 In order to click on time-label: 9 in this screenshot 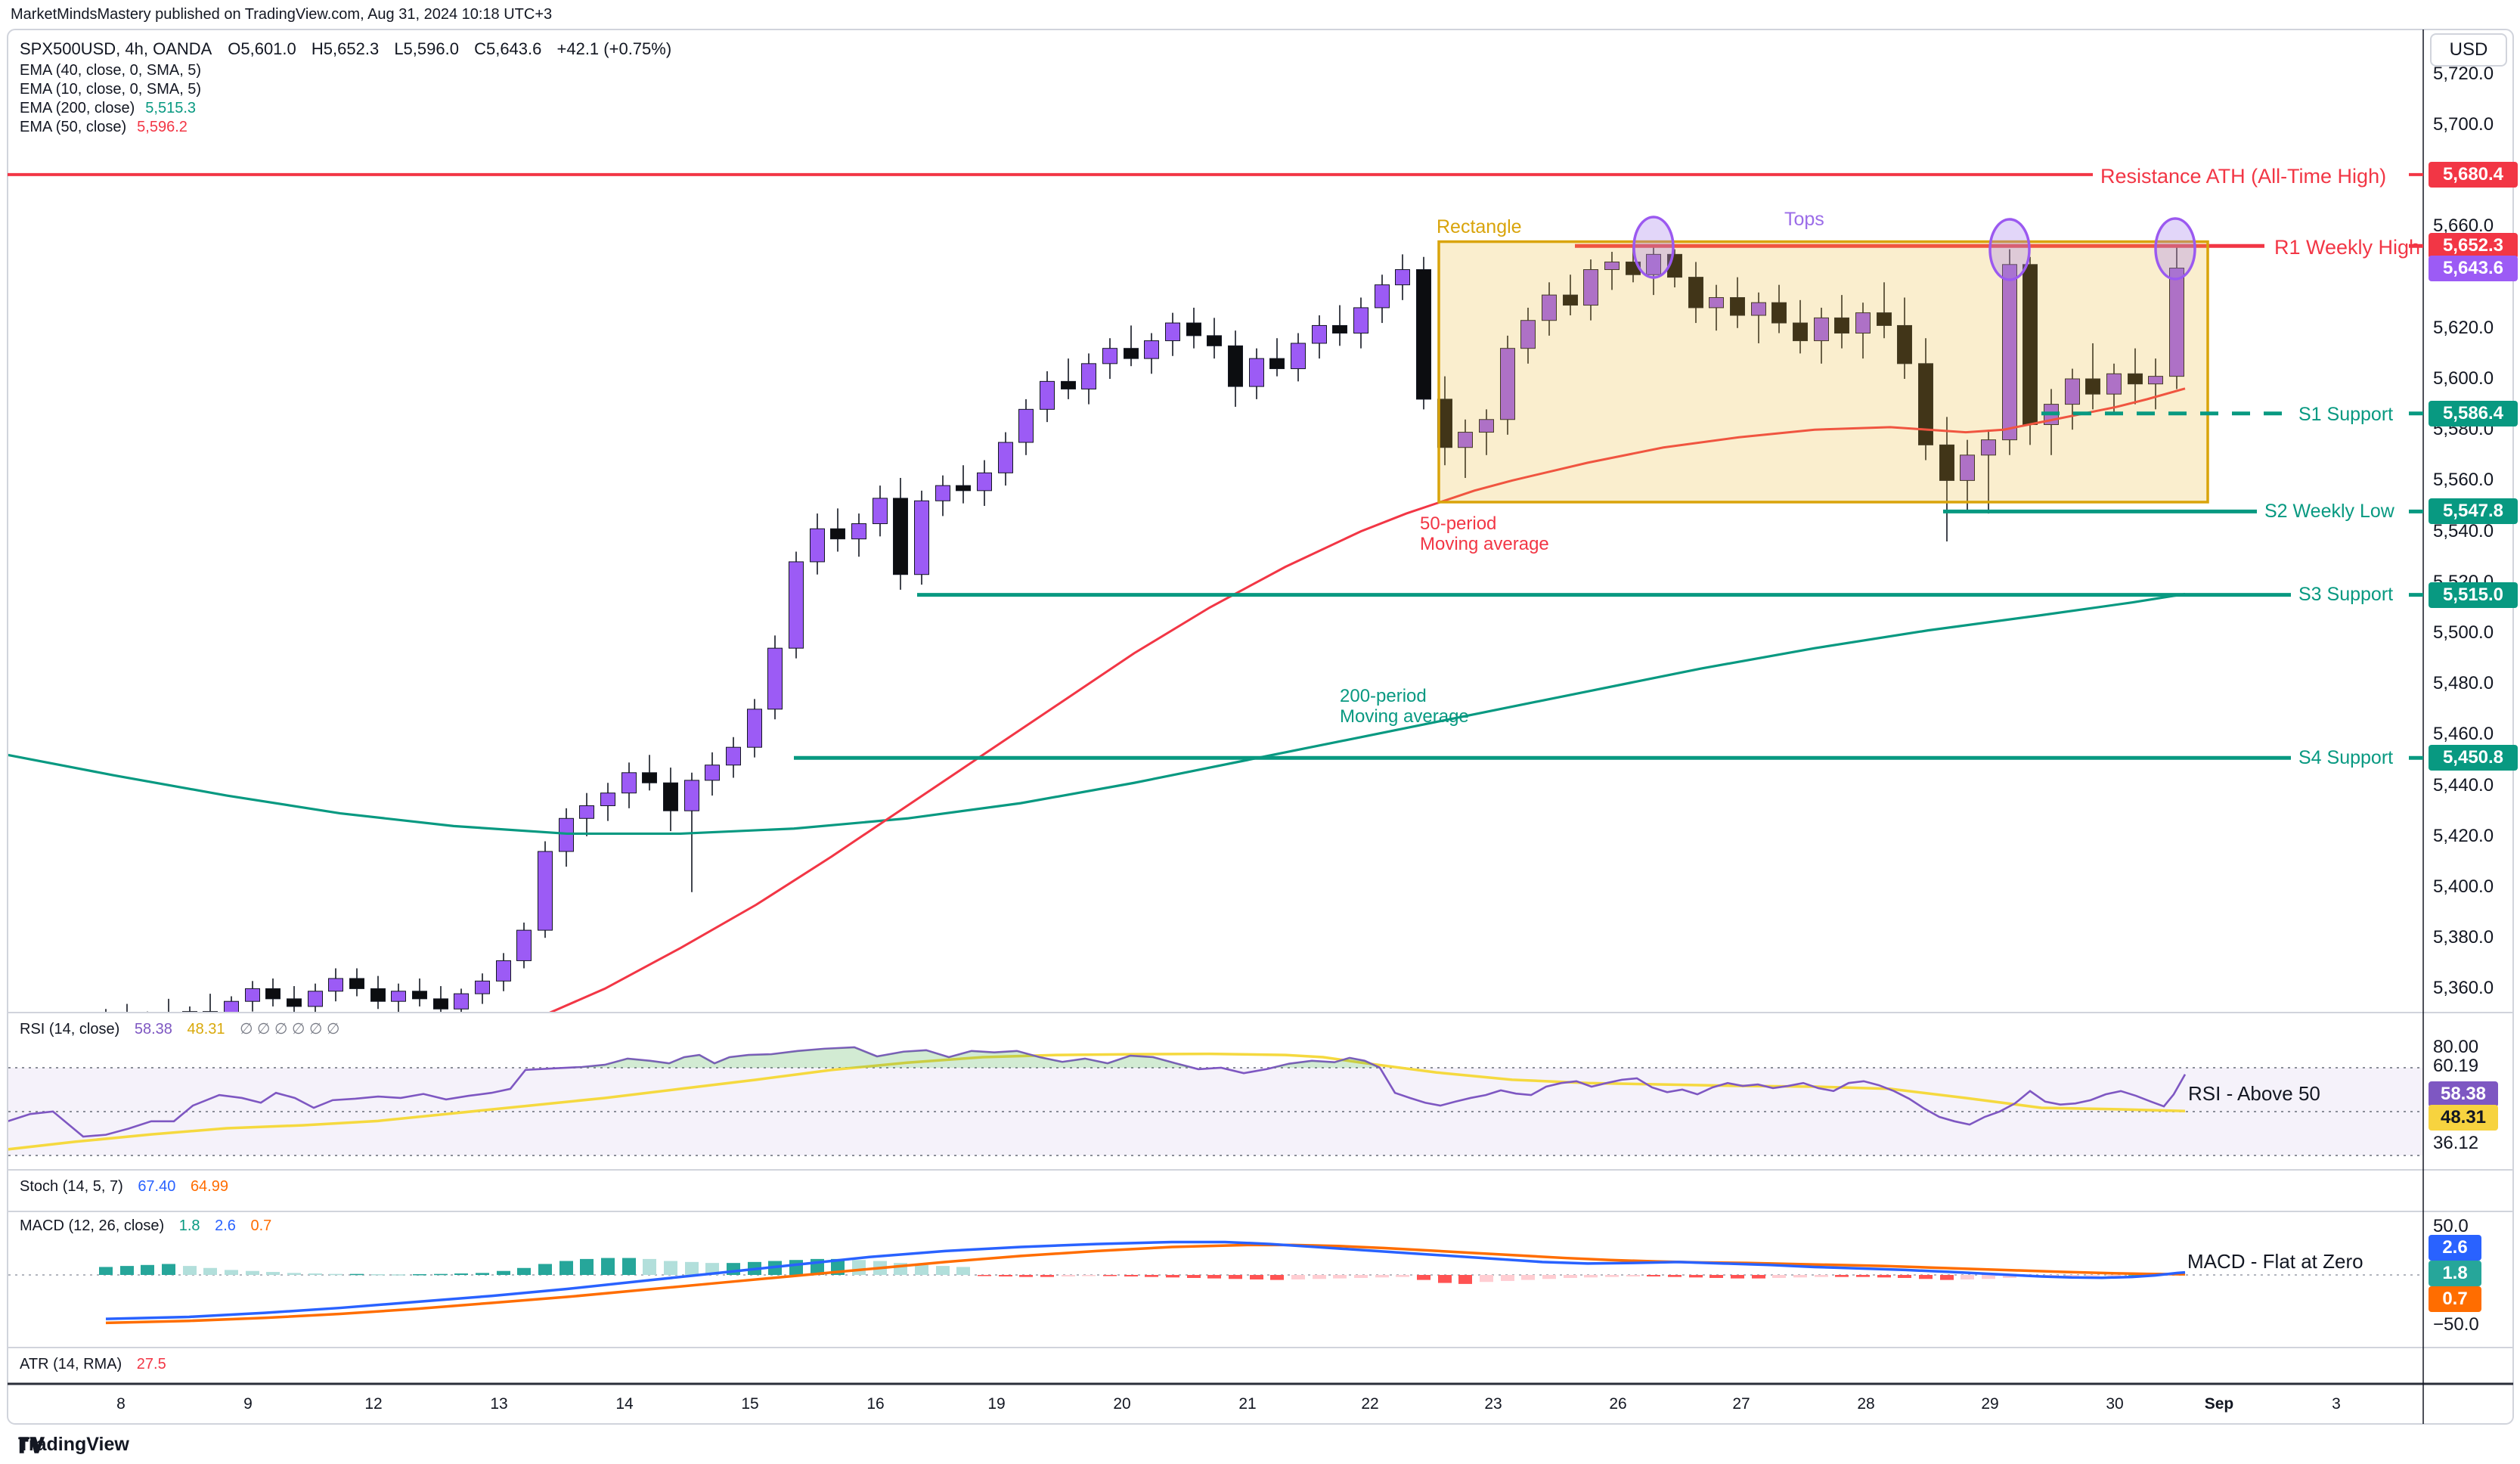, I will do `click(248, 1404)`.